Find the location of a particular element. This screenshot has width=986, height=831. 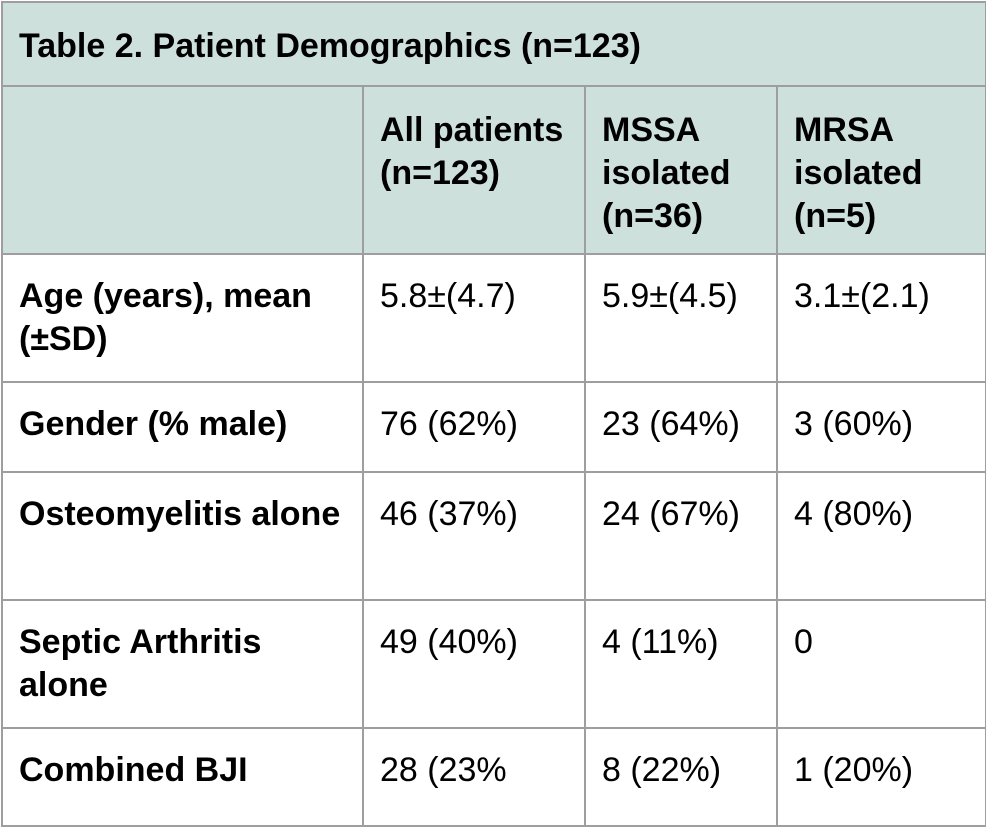

table-title-row: Table 2. Patient Demographics (n=123) is located at coordinates (493, 44).